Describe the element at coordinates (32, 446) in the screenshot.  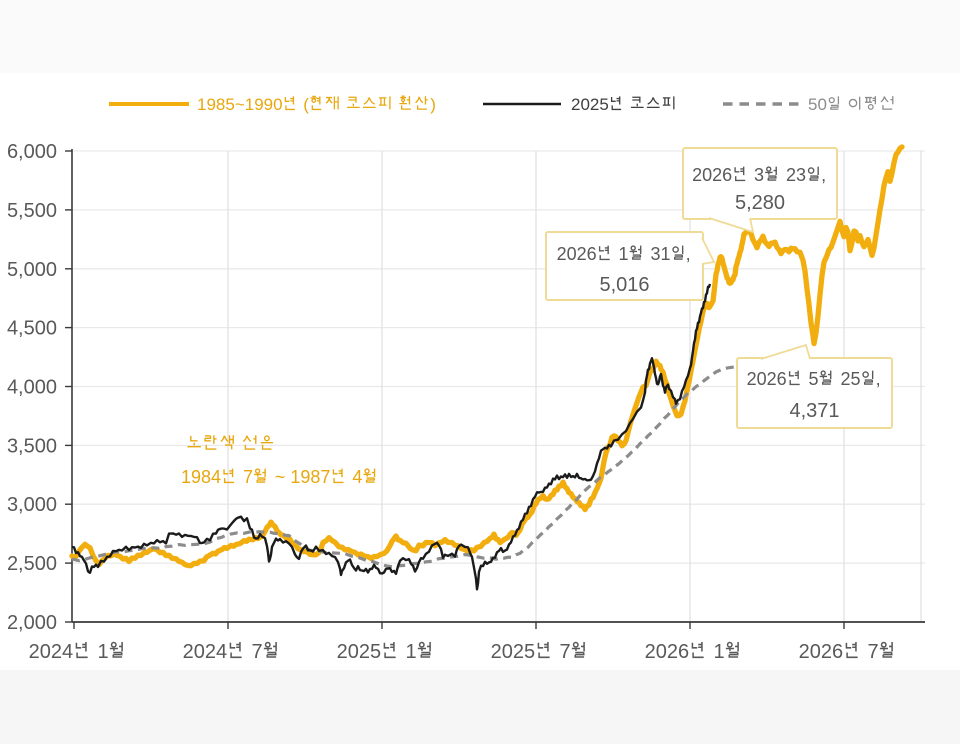
I see `svg-text: 3,500` at that location.